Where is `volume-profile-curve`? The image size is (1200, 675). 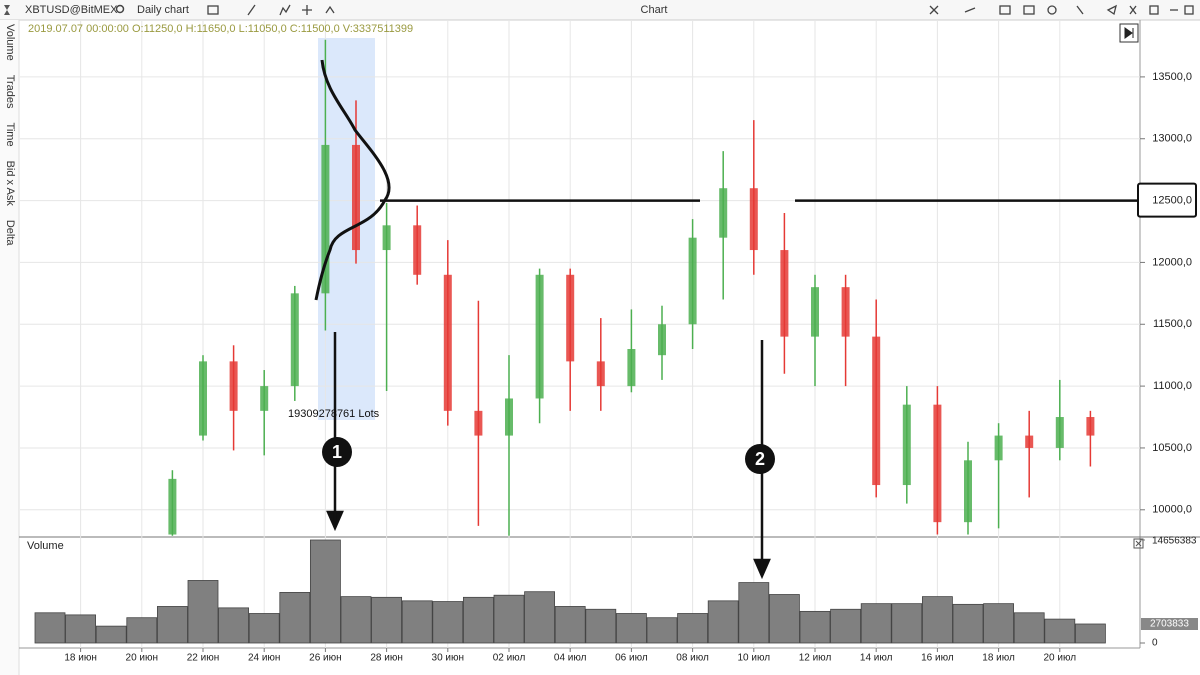 volume-profile-curve is located at coordinates (352, 180).